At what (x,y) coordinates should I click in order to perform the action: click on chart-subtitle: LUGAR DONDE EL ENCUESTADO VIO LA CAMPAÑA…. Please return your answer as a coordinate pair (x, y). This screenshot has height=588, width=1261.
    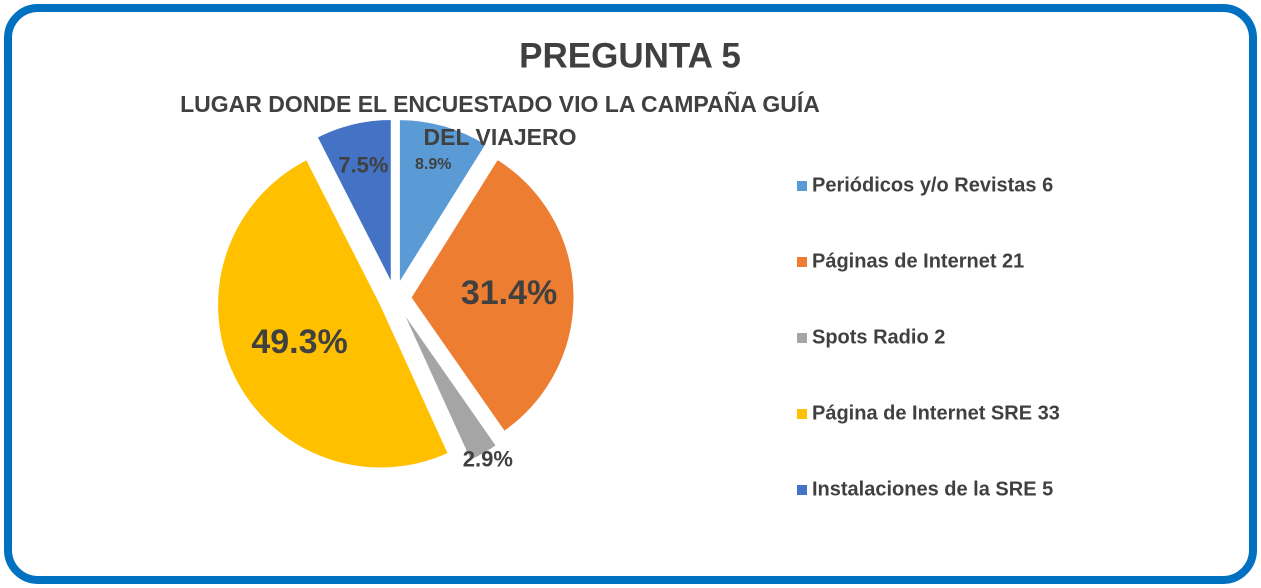
    Looking at the image, I should click on (500, 120).